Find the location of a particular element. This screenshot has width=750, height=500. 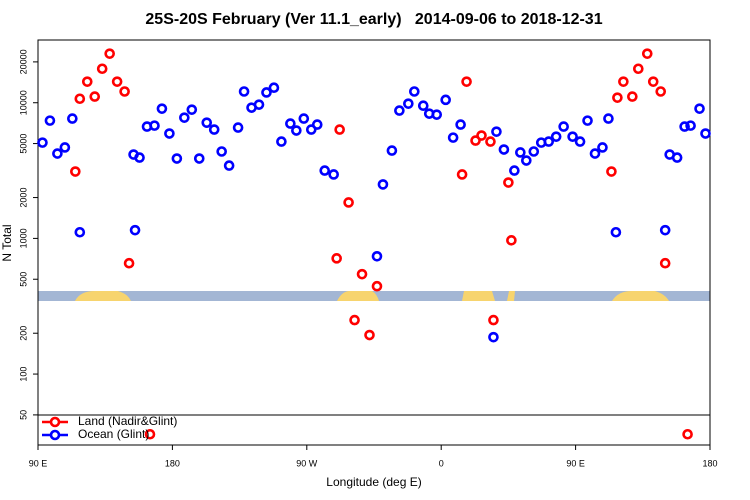

y-tick-label: 1000 is located at coordinates (23, 238).